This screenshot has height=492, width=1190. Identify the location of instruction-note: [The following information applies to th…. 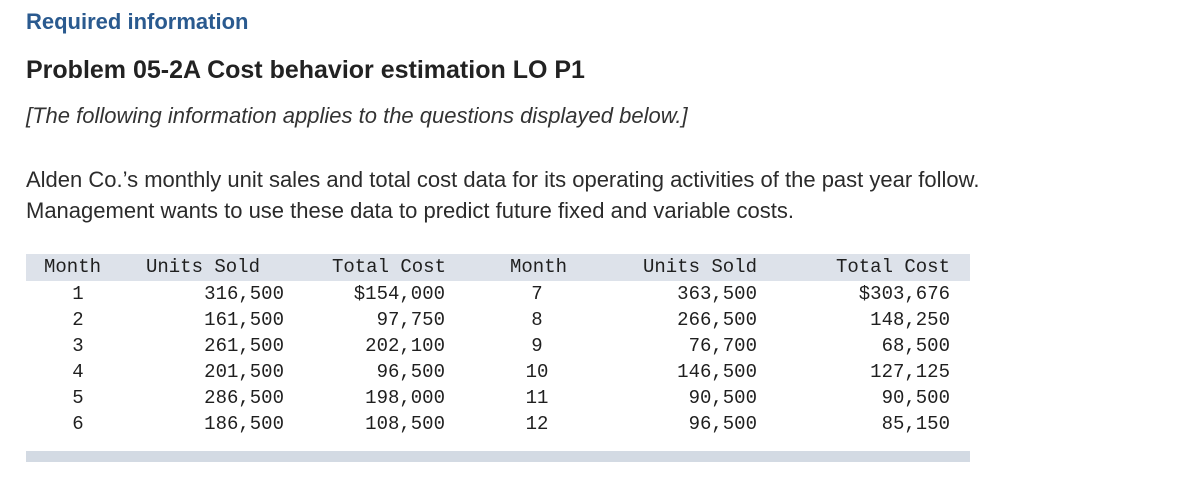
(357, 115).